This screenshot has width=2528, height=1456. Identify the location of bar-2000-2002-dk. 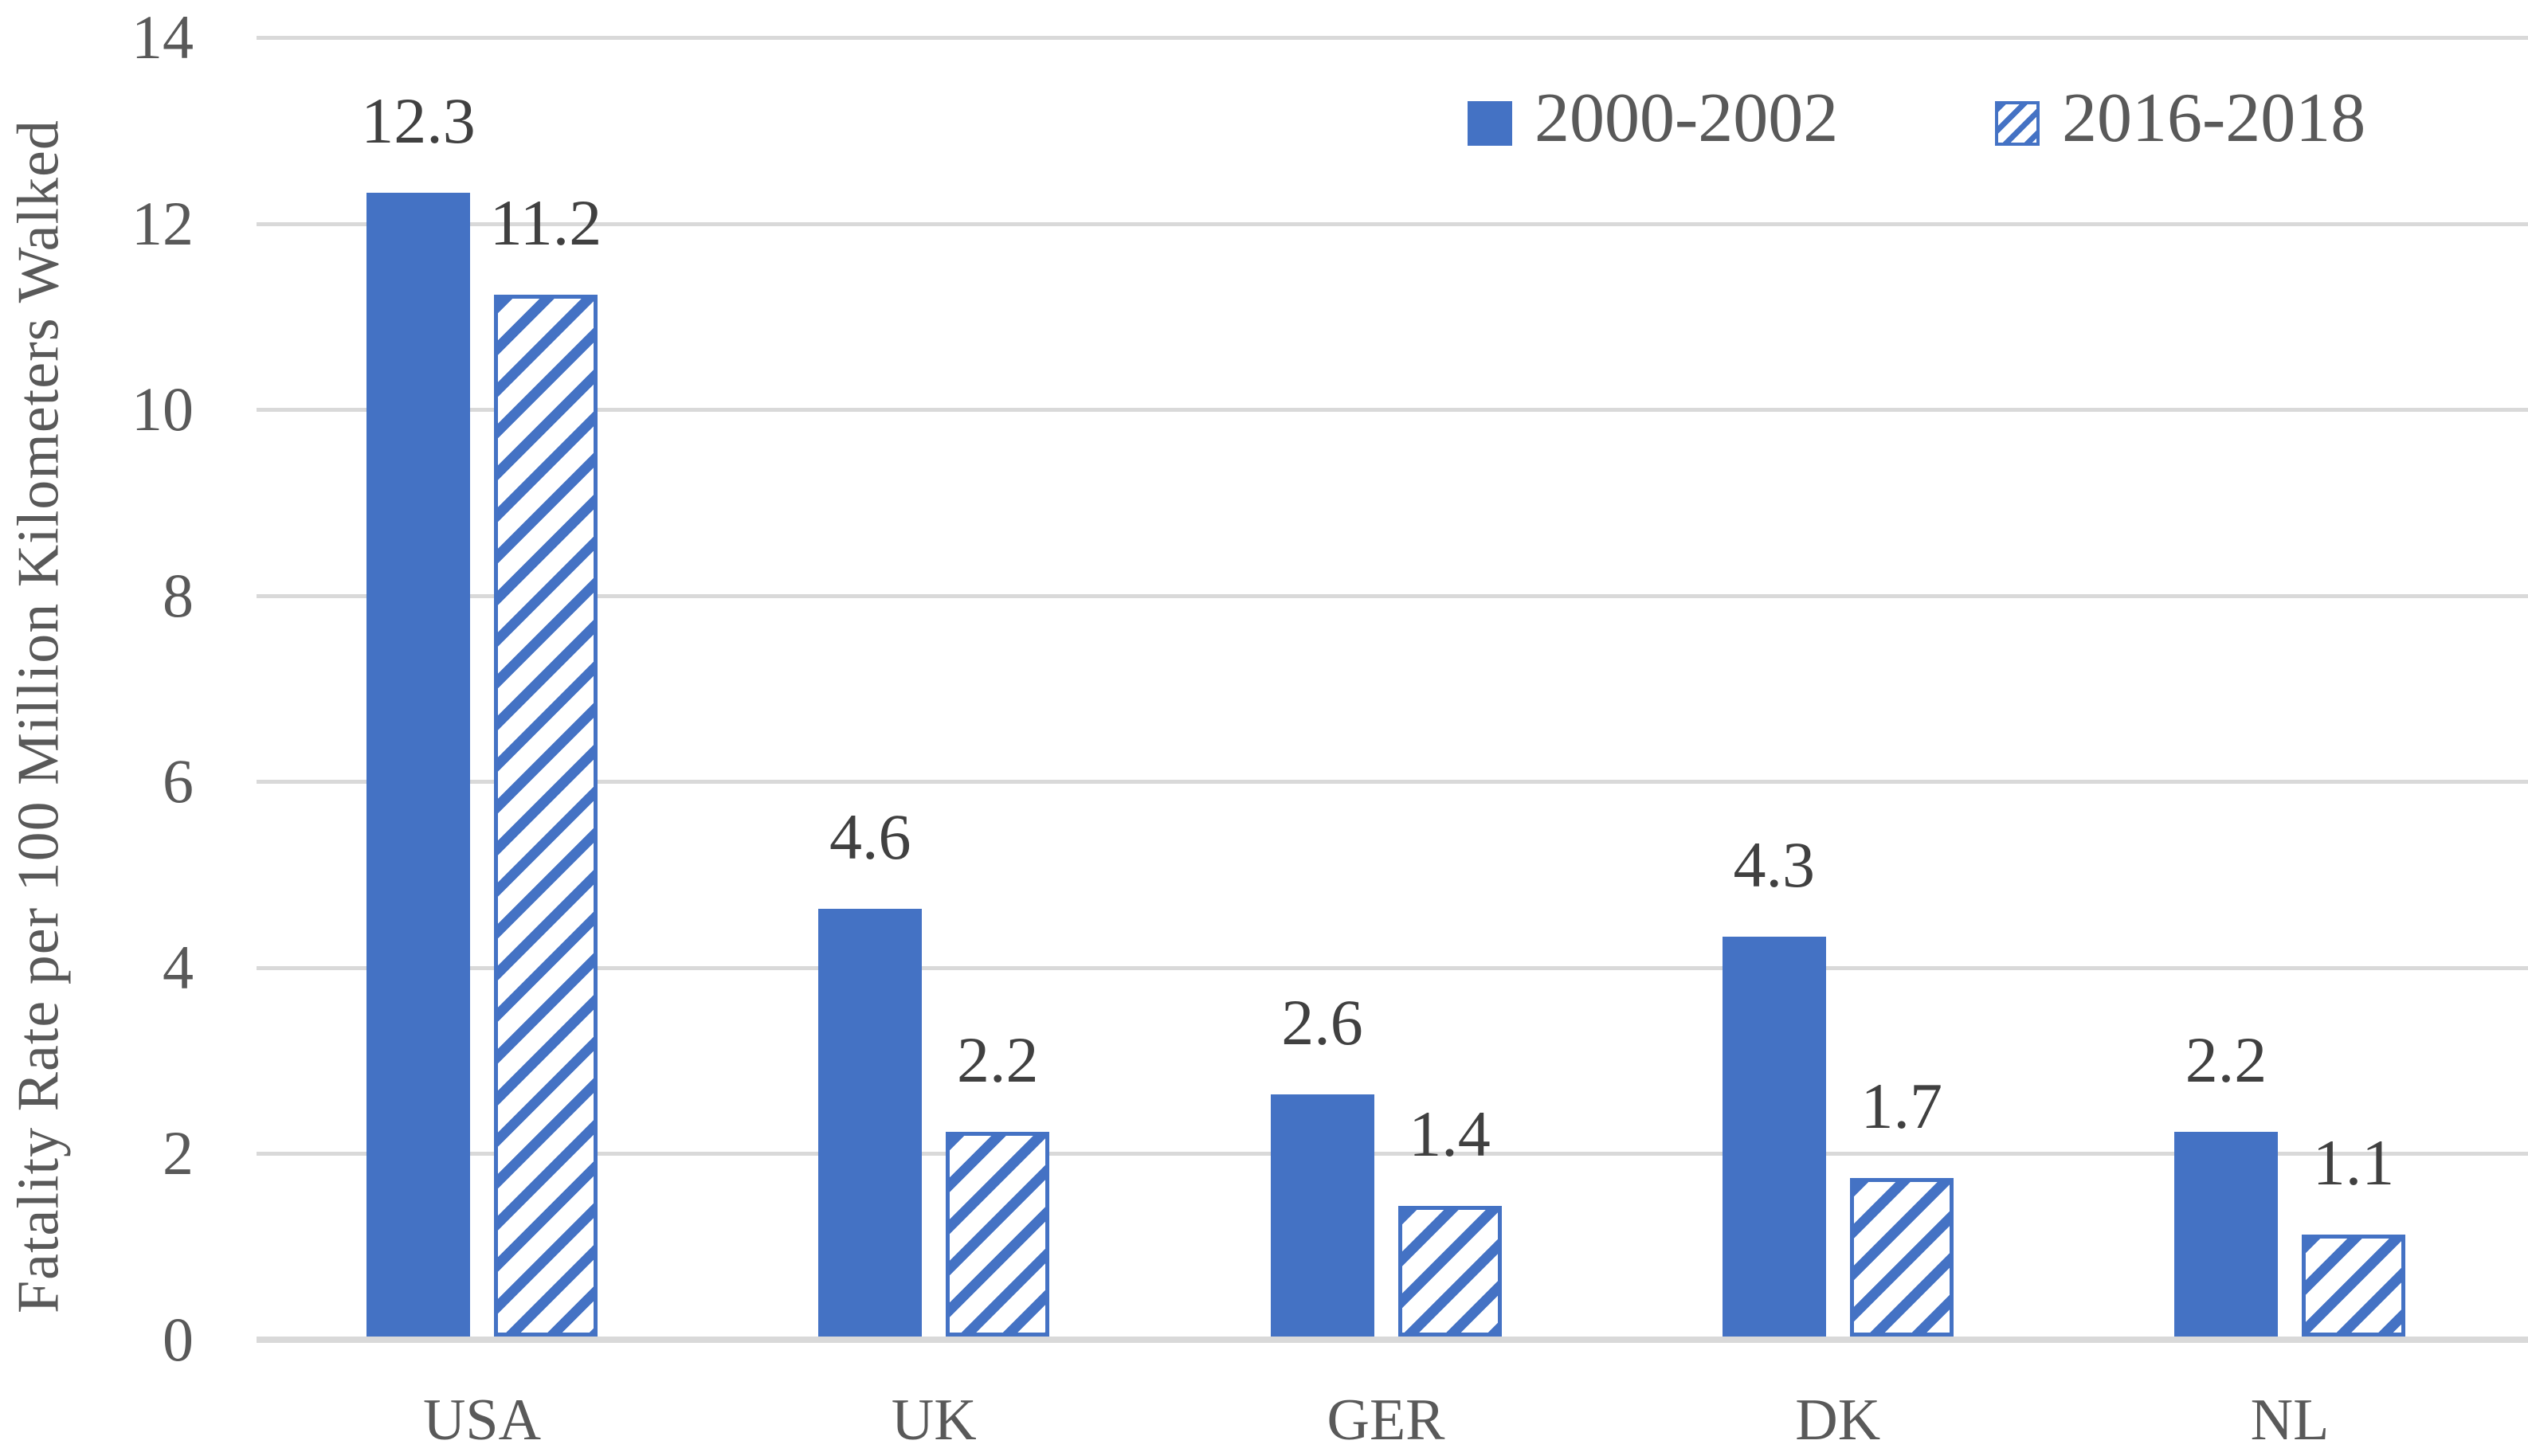
(1774, 1137).